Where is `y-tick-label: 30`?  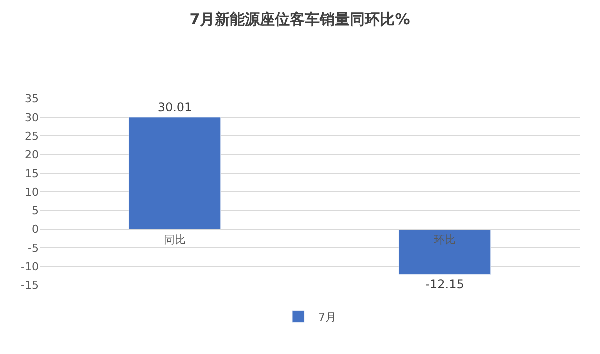 y-tick-label: 30 is located at coordinates (32, 117).